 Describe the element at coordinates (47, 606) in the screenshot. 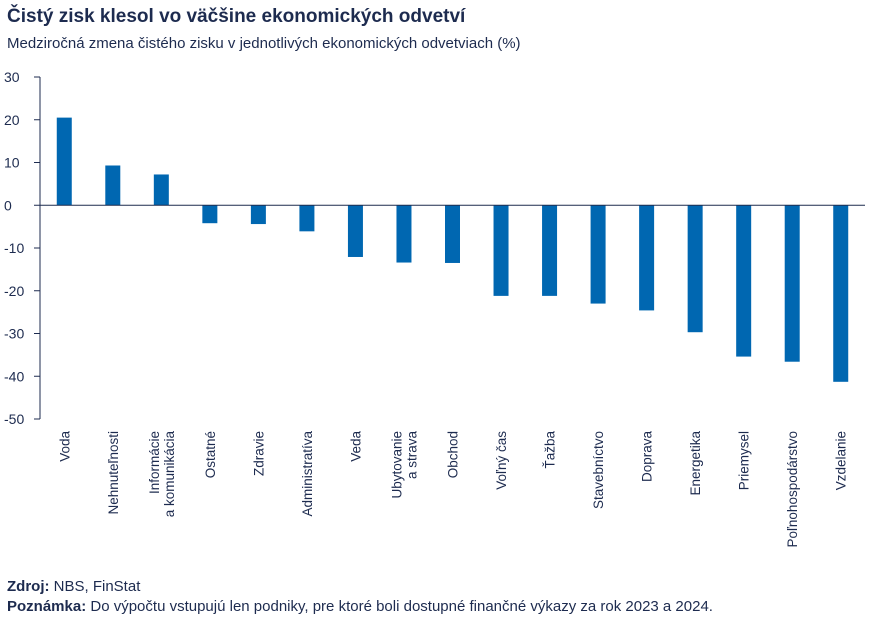

I see `note-label: Poznámka:` at that location.